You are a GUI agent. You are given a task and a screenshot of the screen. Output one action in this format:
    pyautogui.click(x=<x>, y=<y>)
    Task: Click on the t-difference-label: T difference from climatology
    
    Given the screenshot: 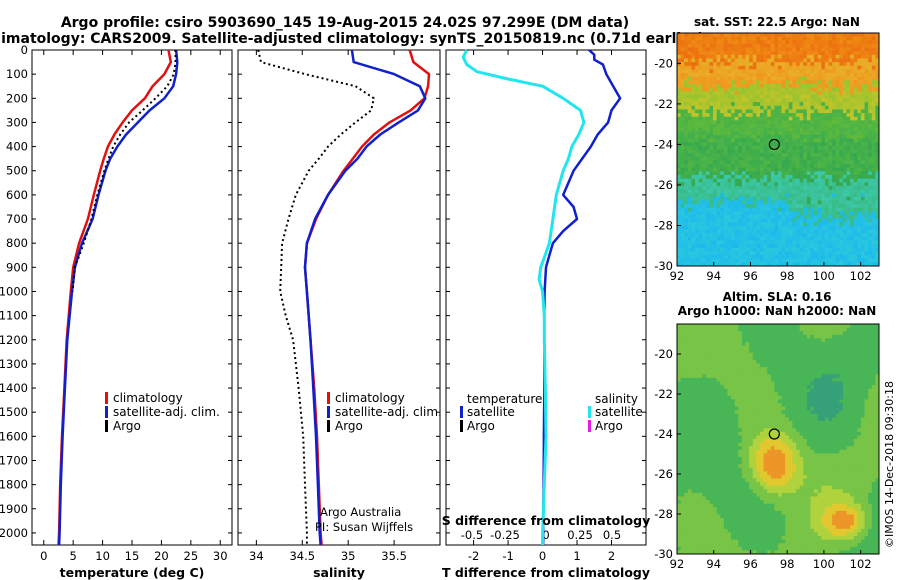 What is the action you would take?
    pyautogui.click(x=546, y=572)
    